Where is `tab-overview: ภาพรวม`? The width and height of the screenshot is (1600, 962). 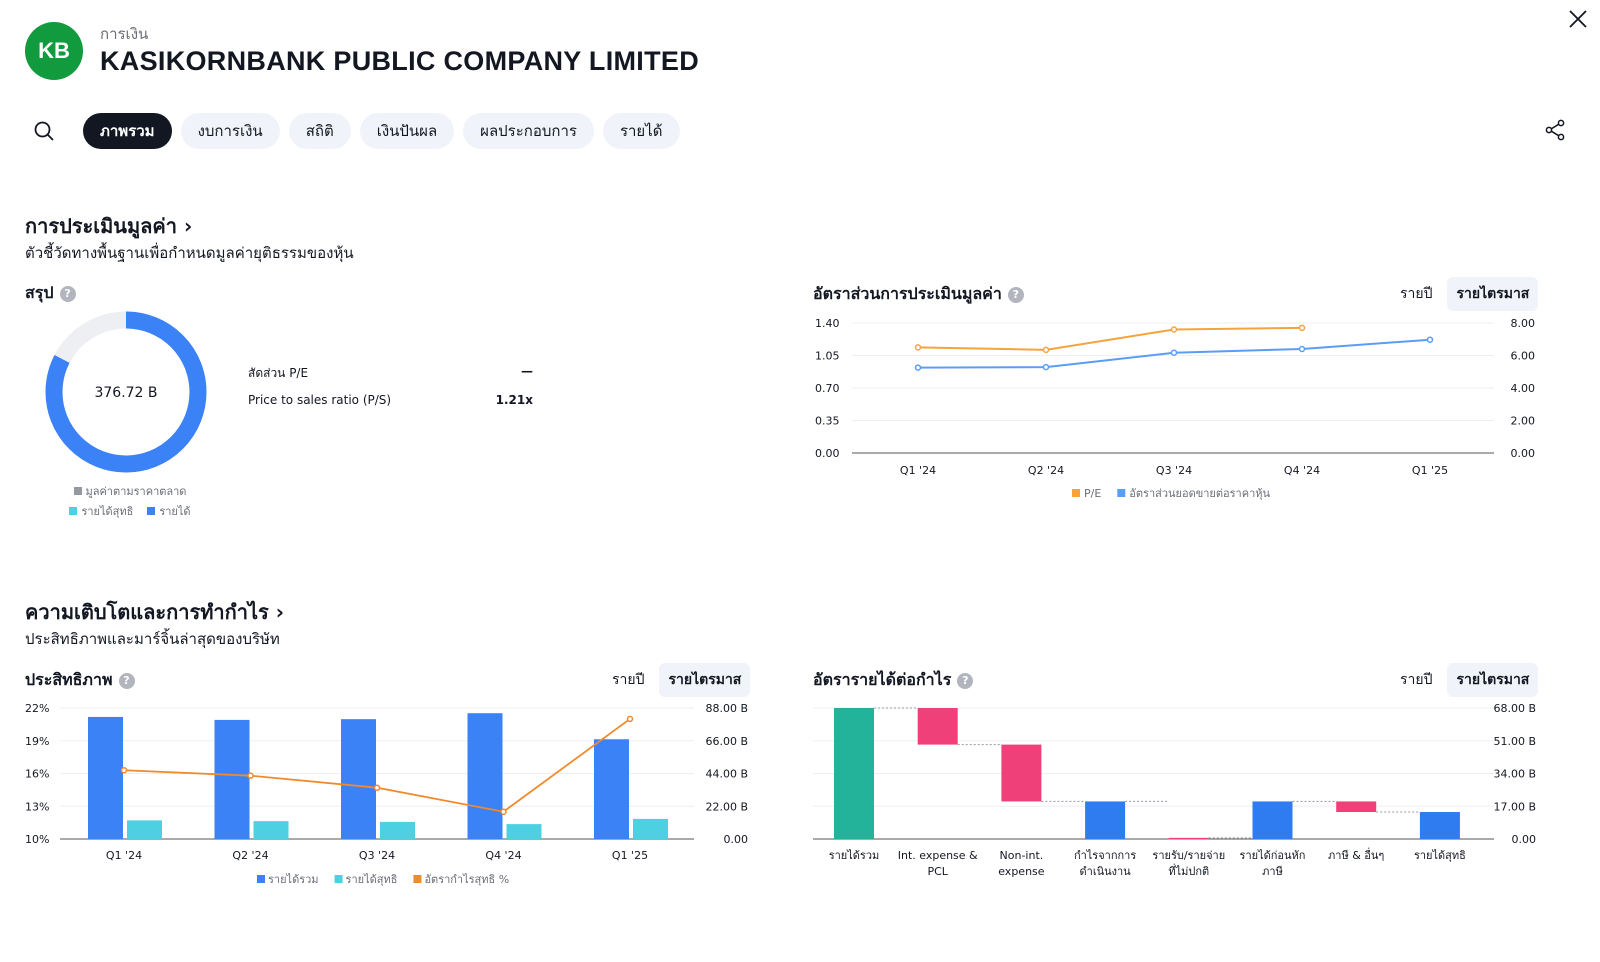
tab-overview: ภาพรวม is located at coordinates (127, 130).